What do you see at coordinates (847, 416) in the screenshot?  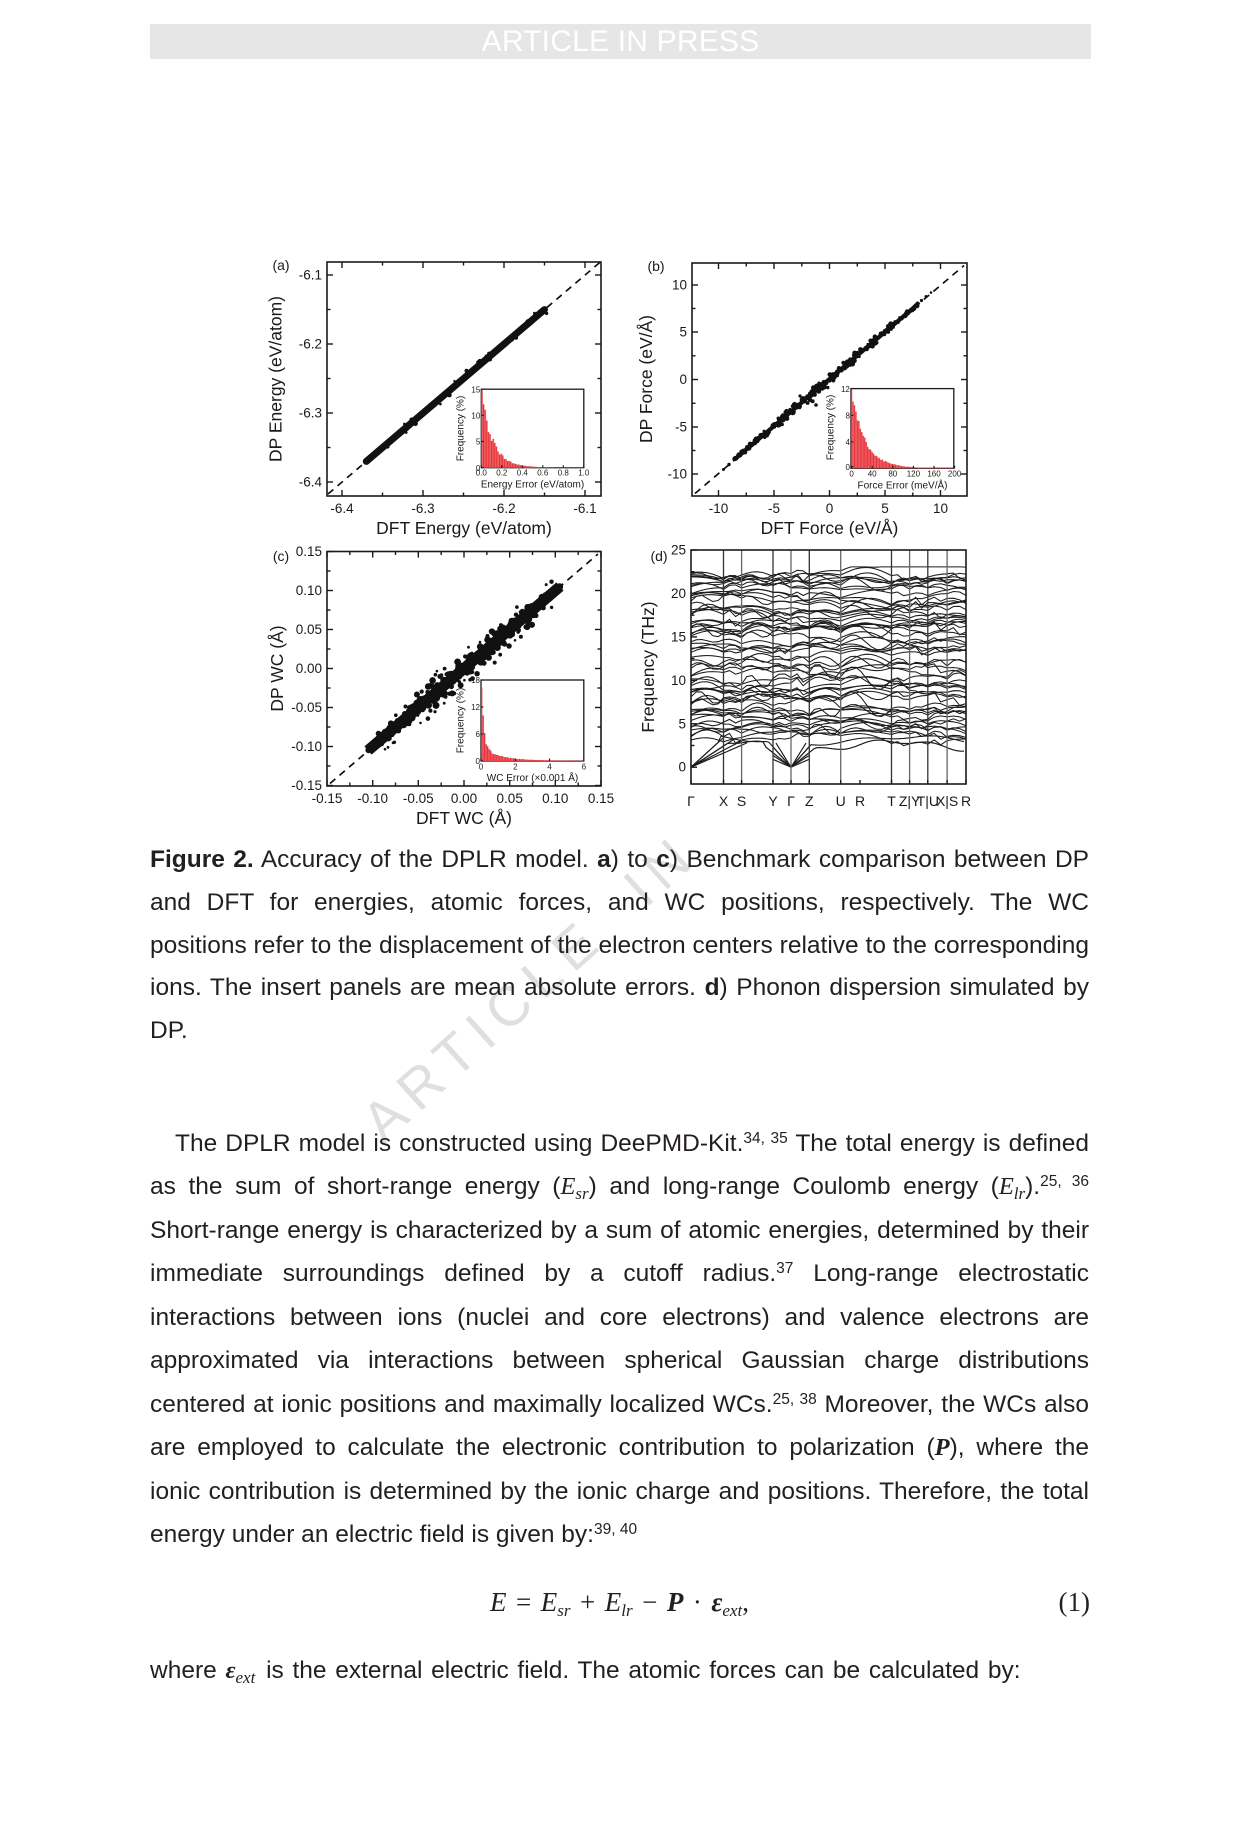 I see `svg-text: 8` at bounding box center [847, 416].